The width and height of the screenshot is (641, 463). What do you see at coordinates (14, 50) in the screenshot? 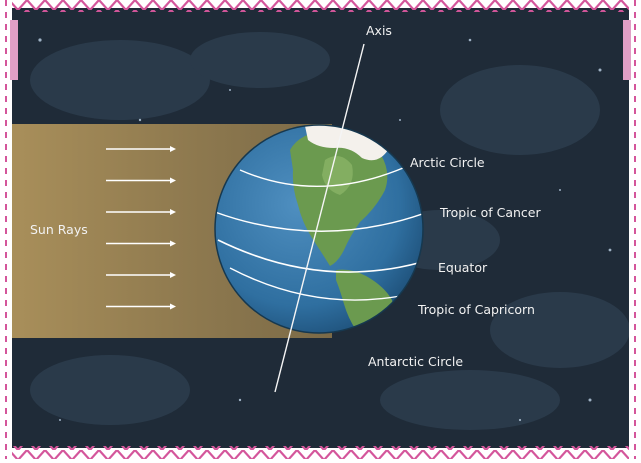
I see `left-tab-decoration` at bounding box center [14, 50].